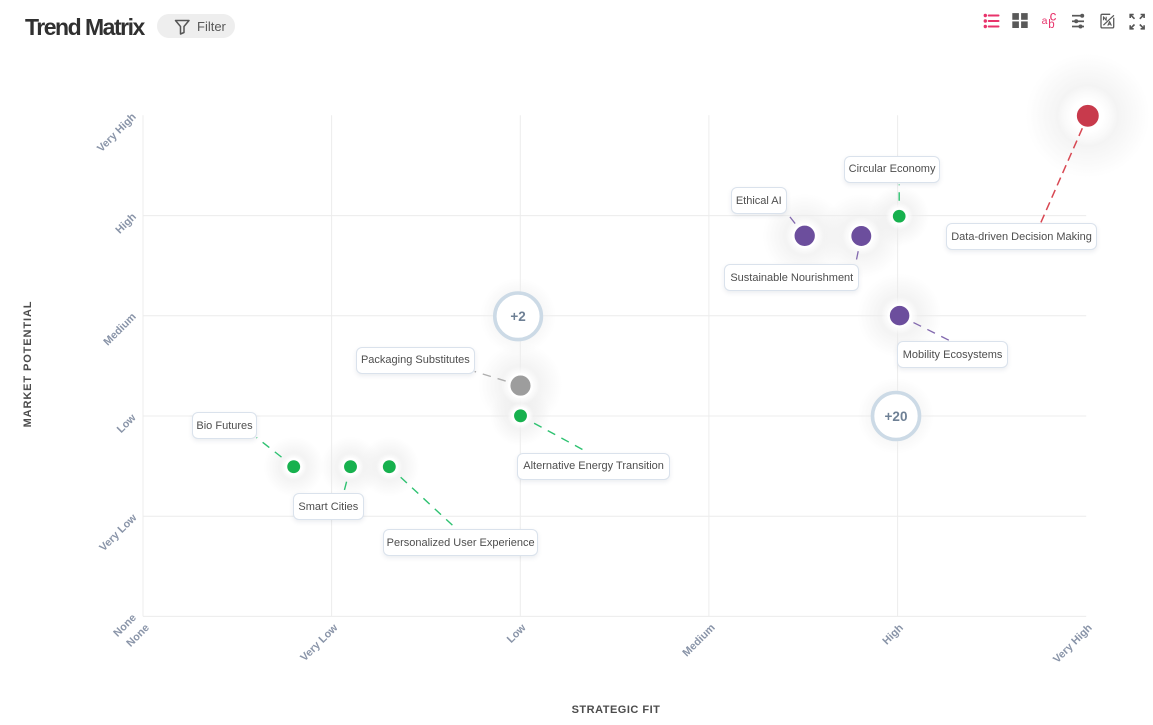  Describe the element at coordinates (1045, 21) in the screenshot. I see `svg-text: a` at that location.